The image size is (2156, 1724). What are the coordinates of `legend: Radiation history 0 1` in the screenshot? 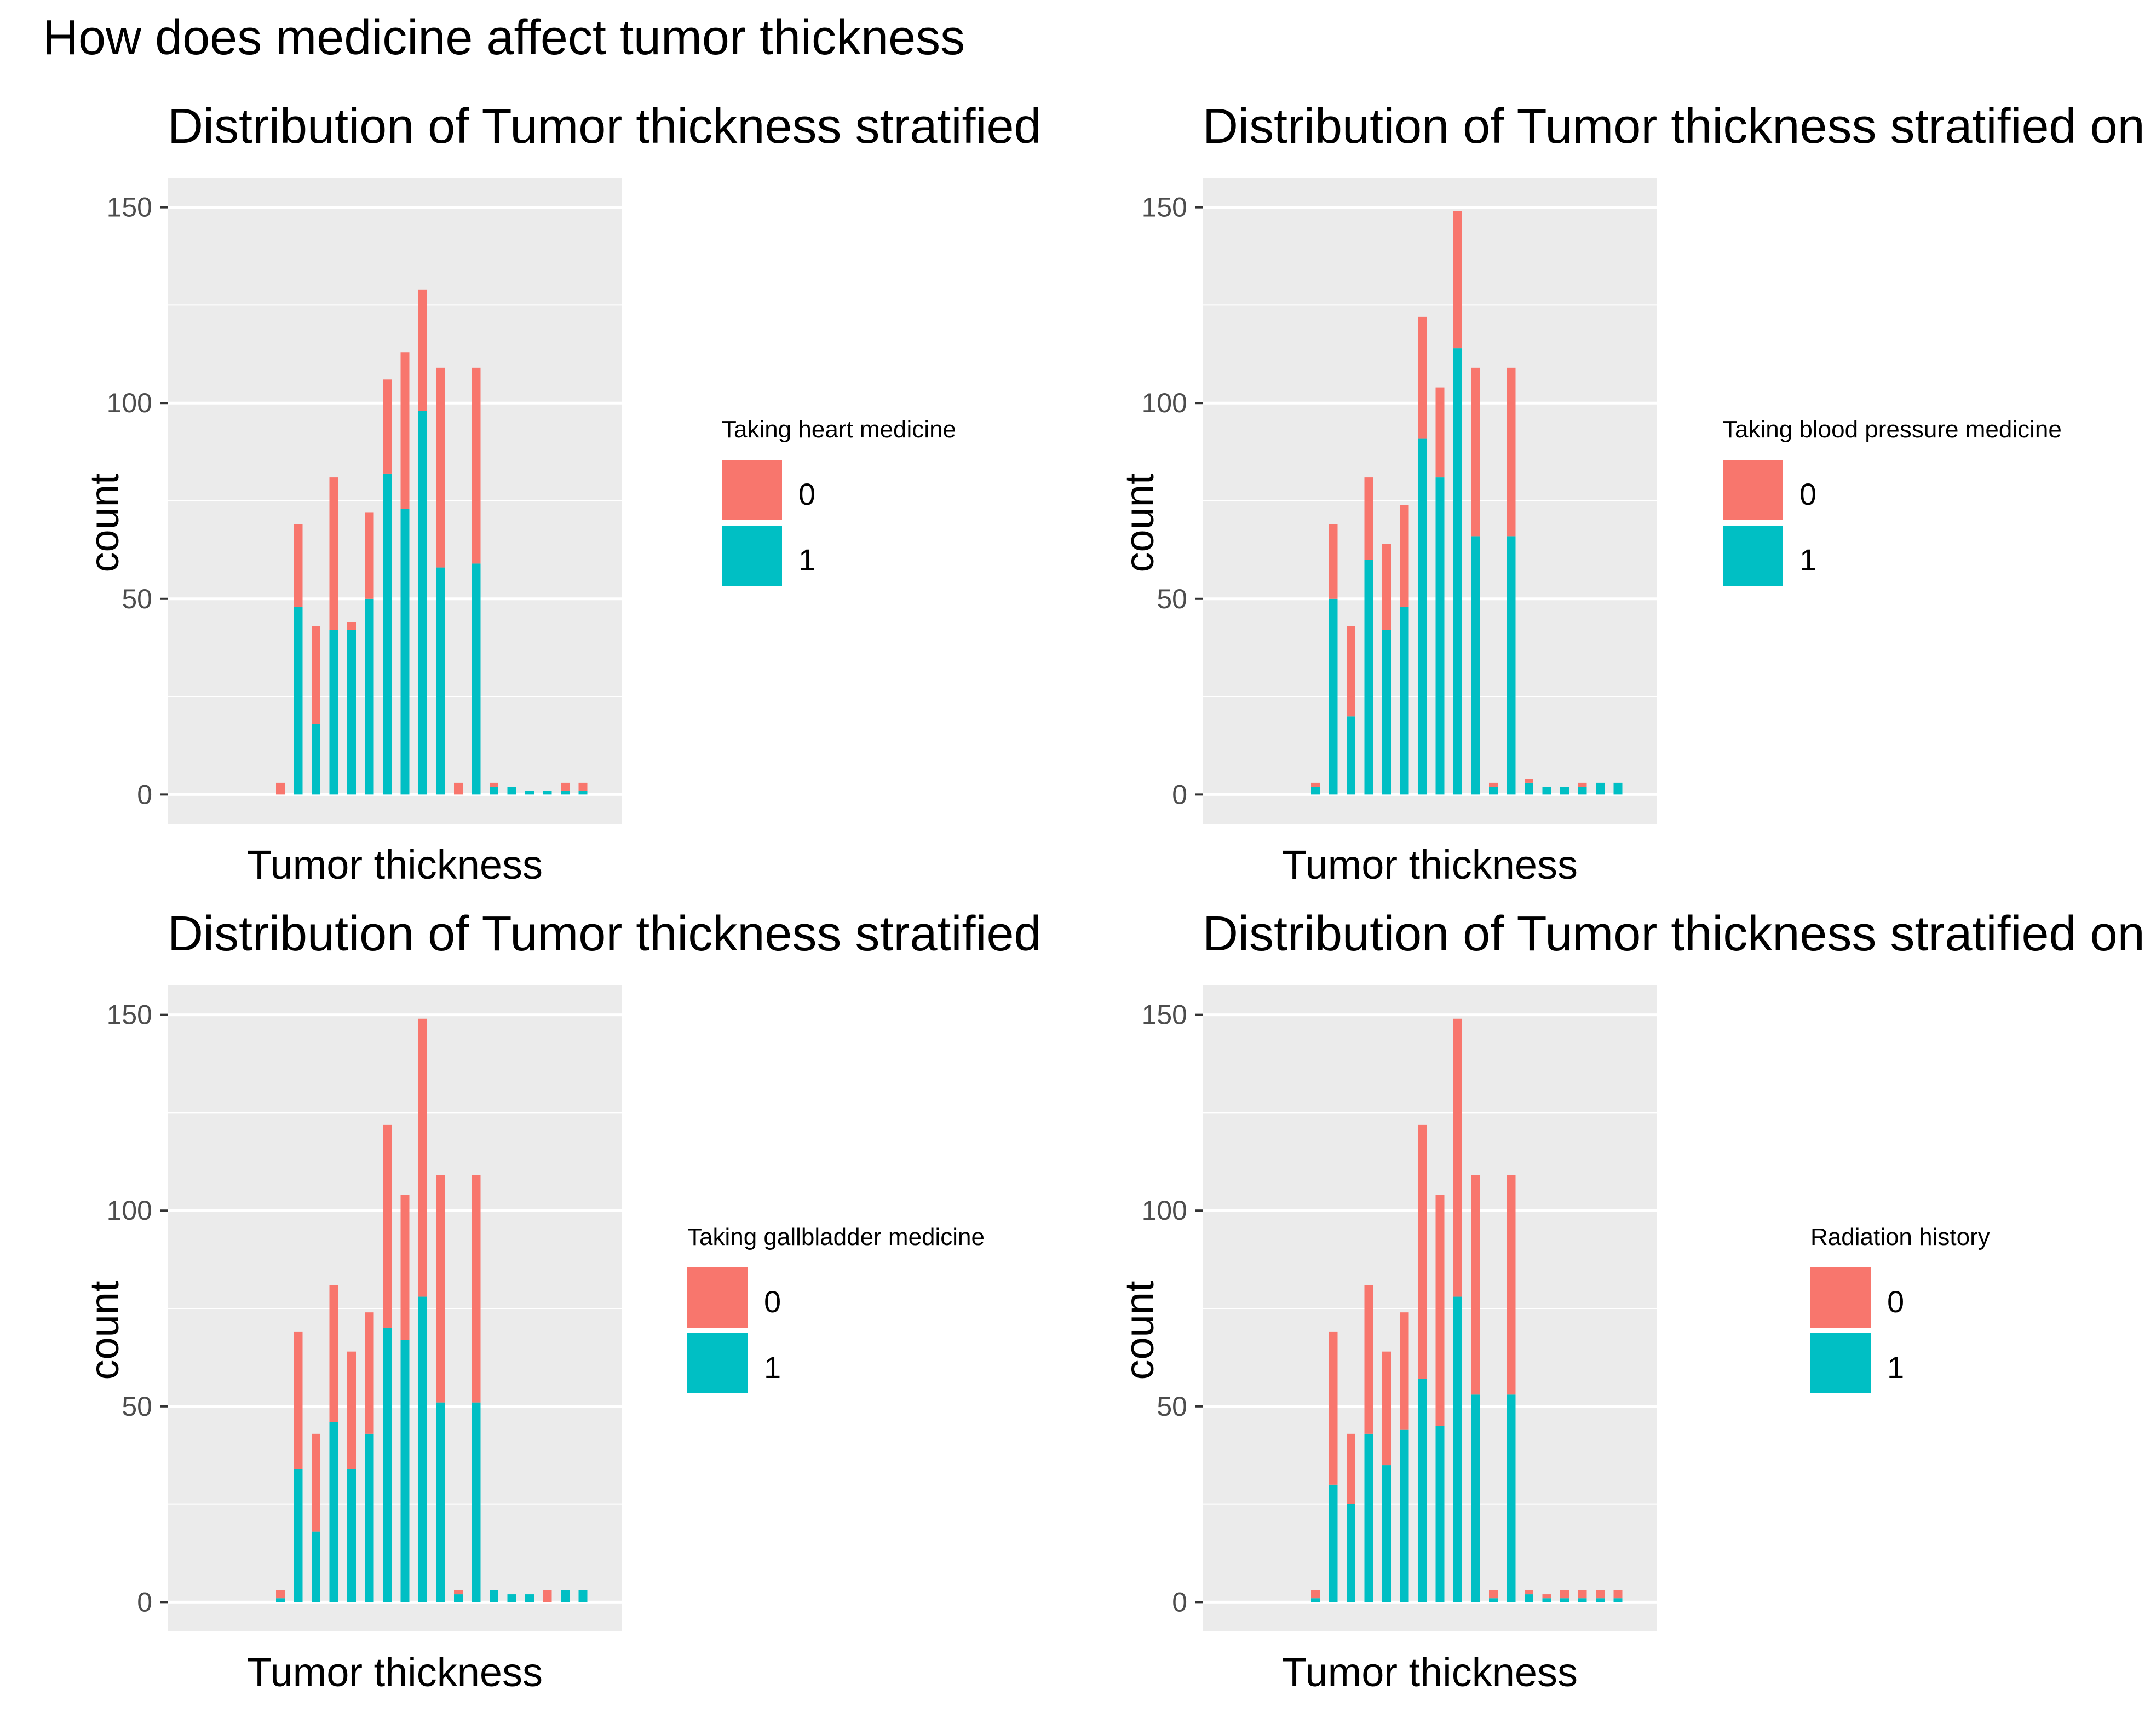 It's located at (1900, 1311).